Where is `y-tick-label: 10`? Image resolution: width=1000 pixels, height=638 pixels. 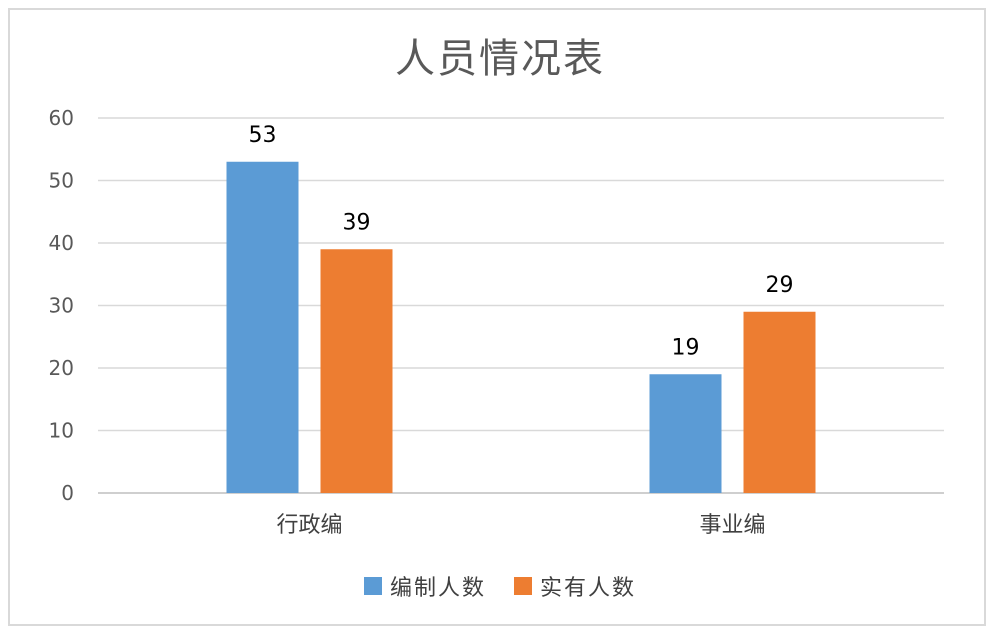 y-tick-label: 10 is located at coordinates (61, 431).